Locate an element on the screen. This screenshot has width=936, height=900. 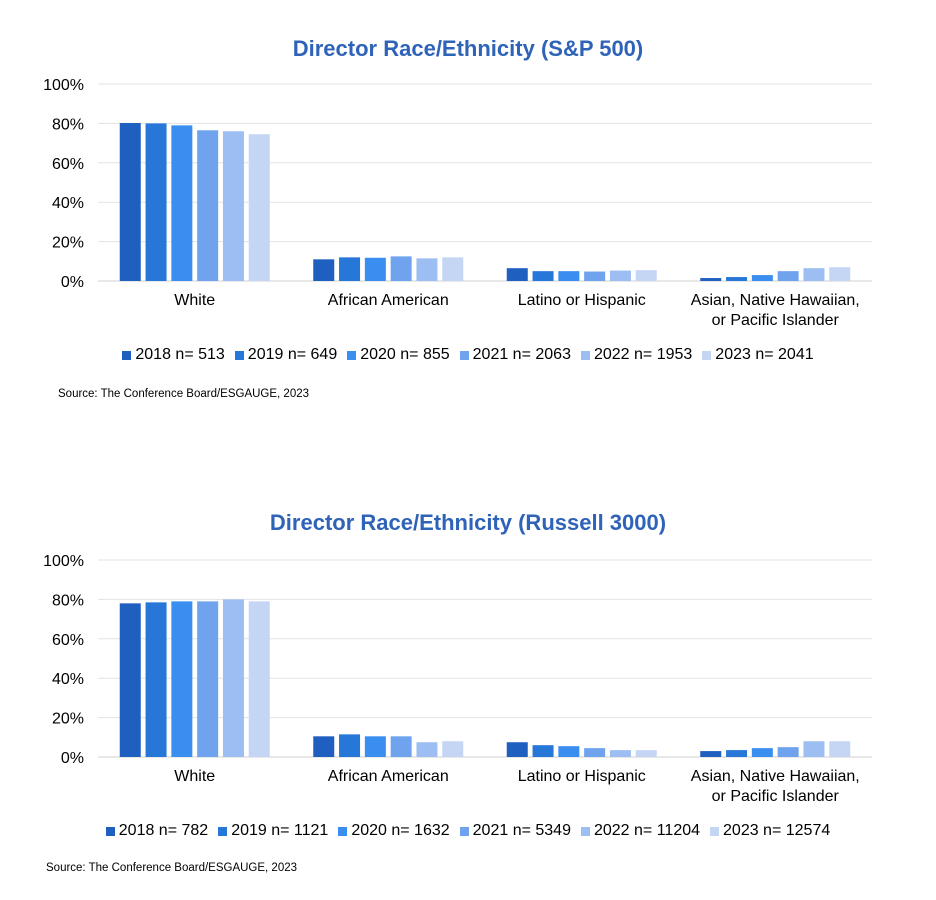
legend-label: 2021 n= 2063 is located at coordinates (521, 354).